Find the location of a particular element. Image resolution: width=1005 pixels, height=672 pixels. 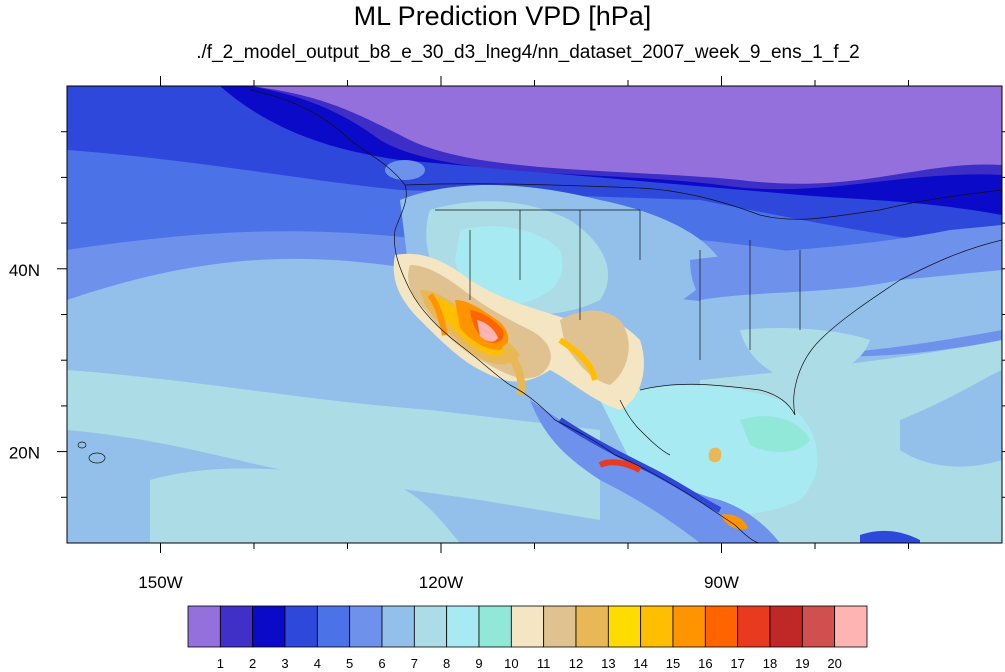

colorbar-label: 5 is located at coordinates (349, 663).